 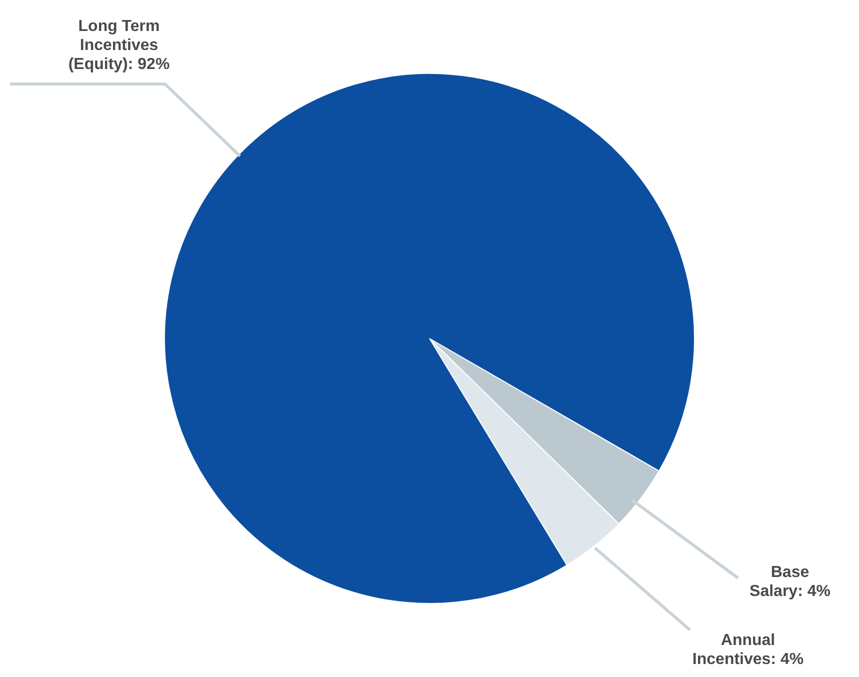 What do you see at coordinates (119, 45) in the screenshot?
I see `slice-label: Long Term Incentives (Equity): 92%` at bounding box center [119, 45].